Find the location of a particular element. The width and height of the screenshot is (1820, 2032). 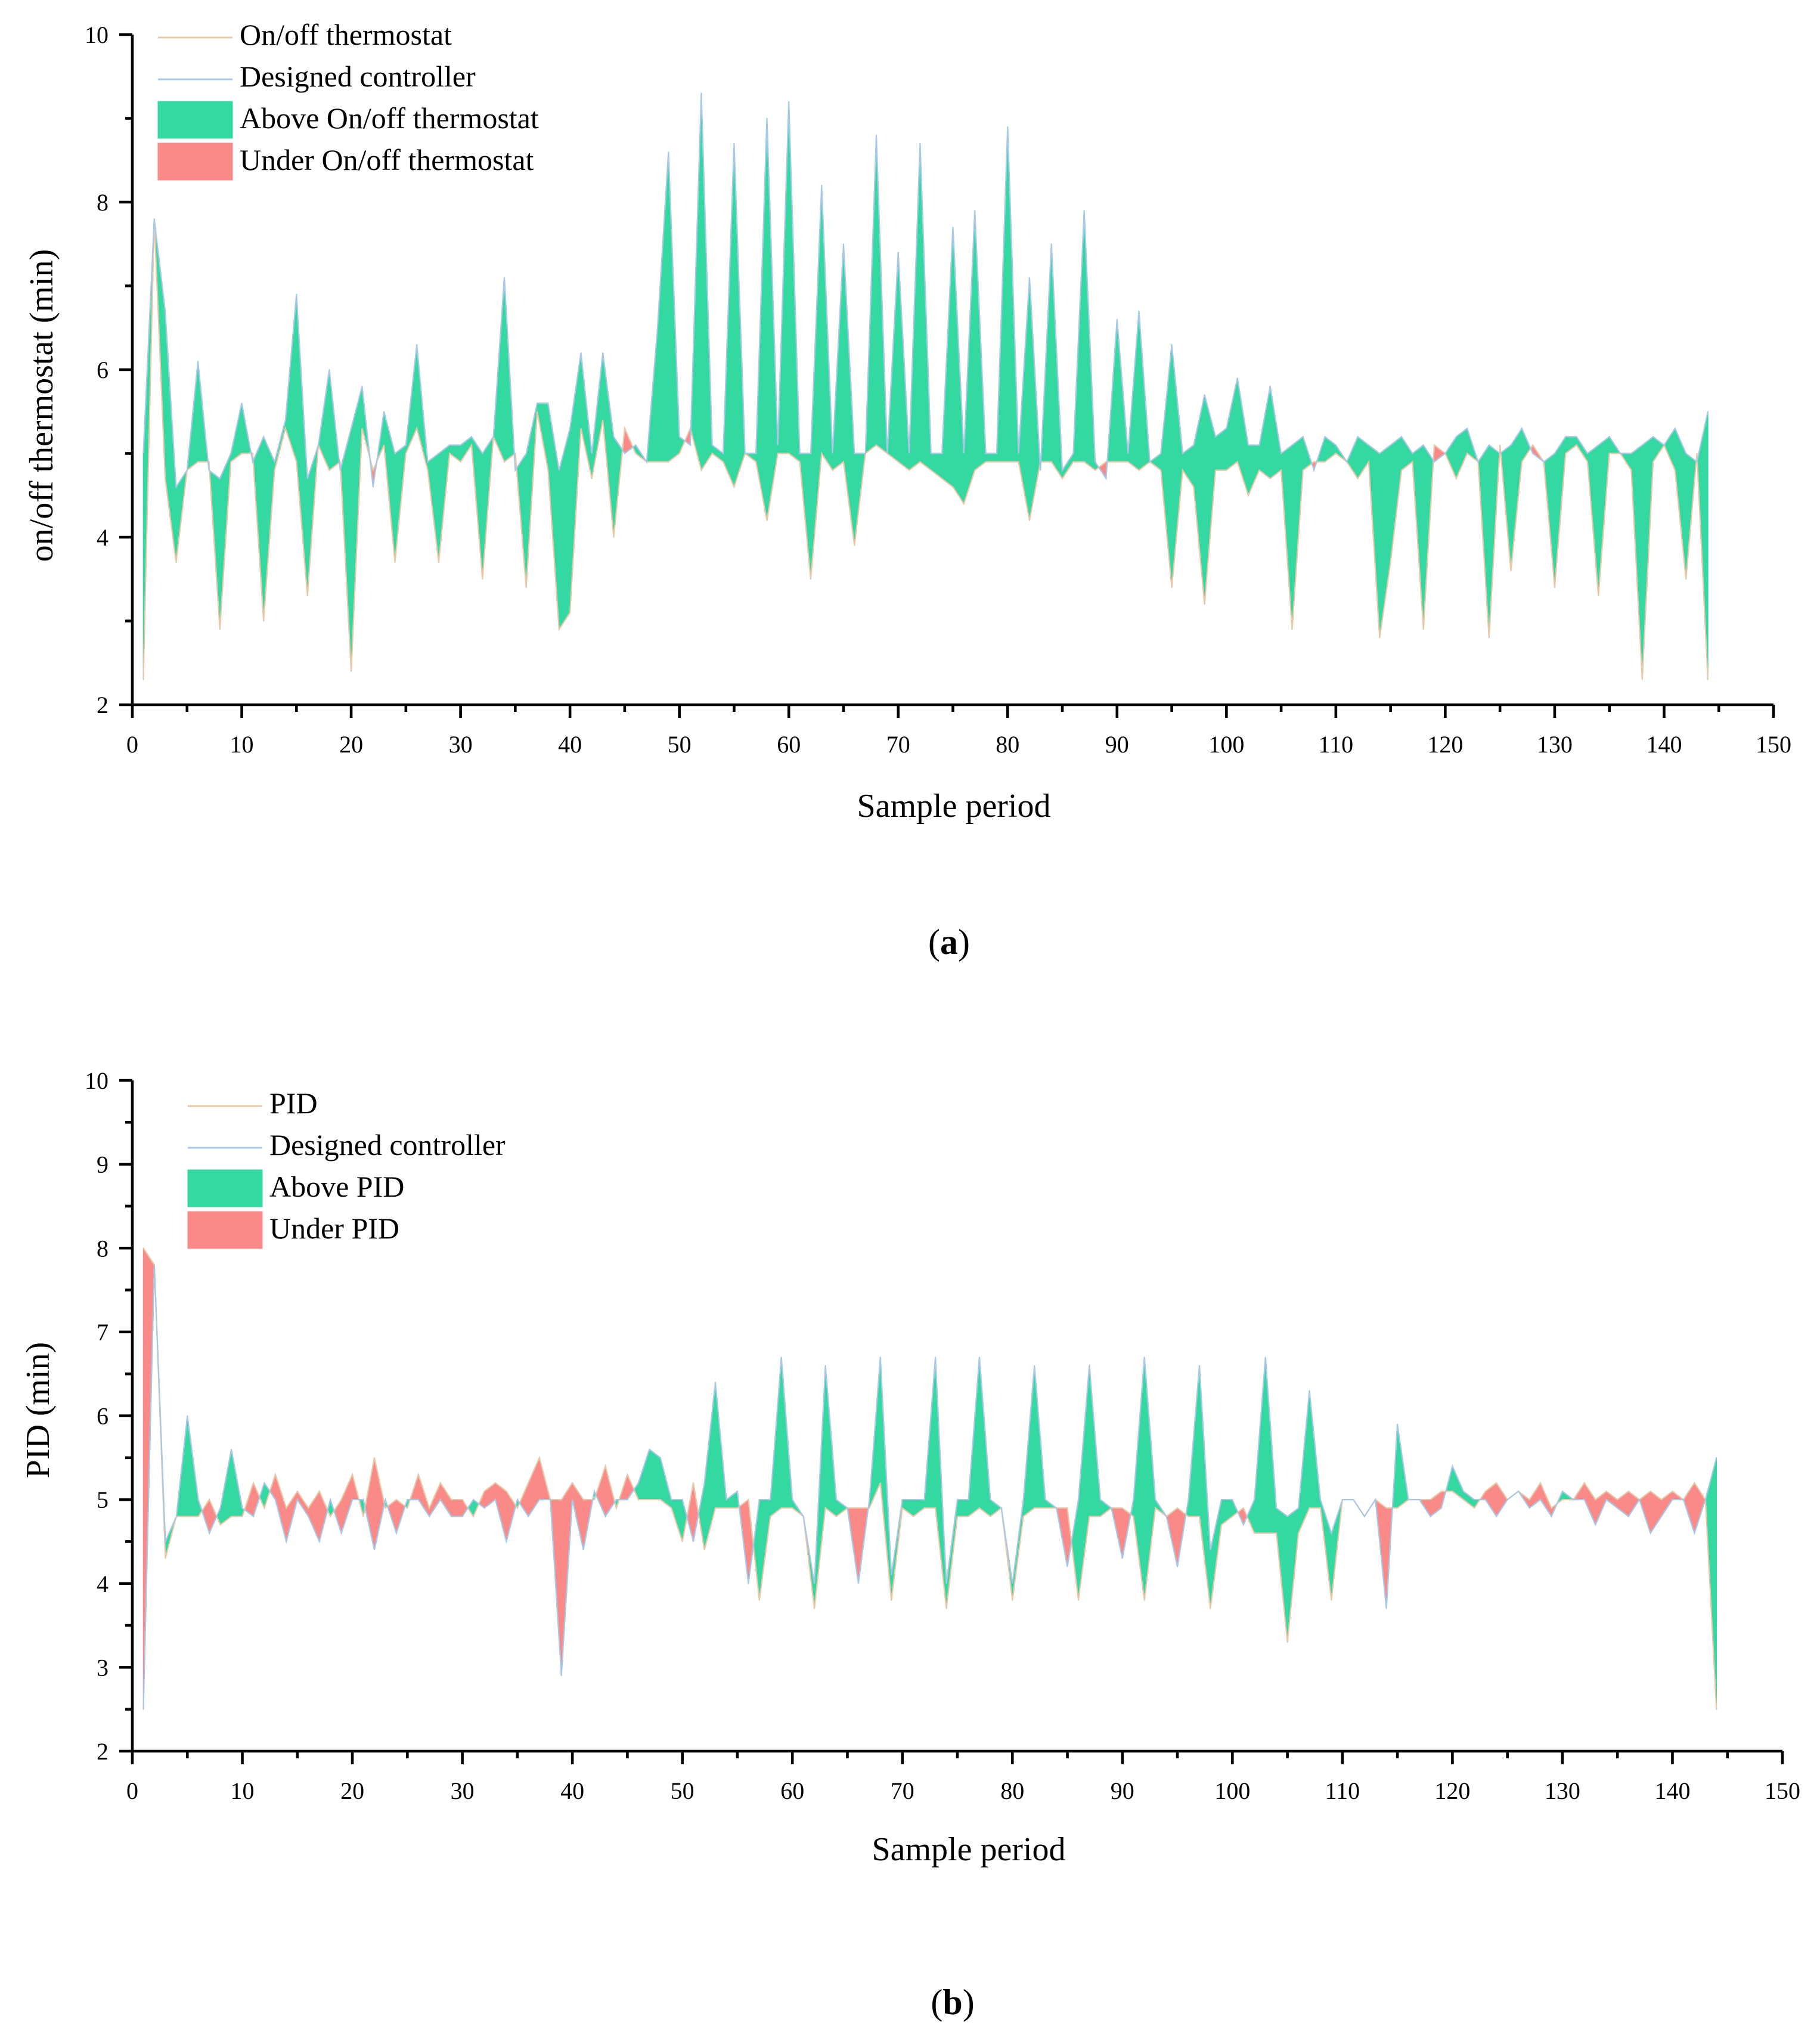

chart-b-x-tick-label-120: 120 is located at coordinates (1452, 1790).